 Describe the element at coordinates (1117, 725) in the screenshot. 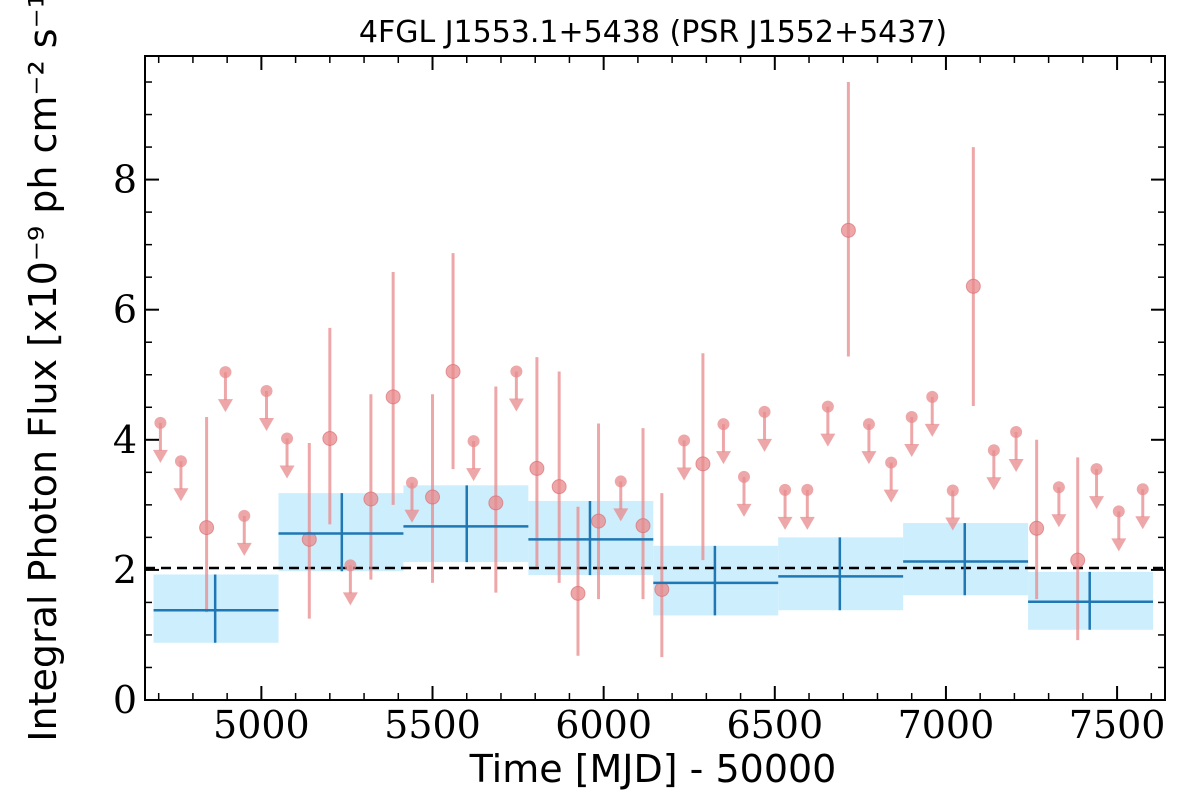

I see `x-tick-label: 7500` at that location.